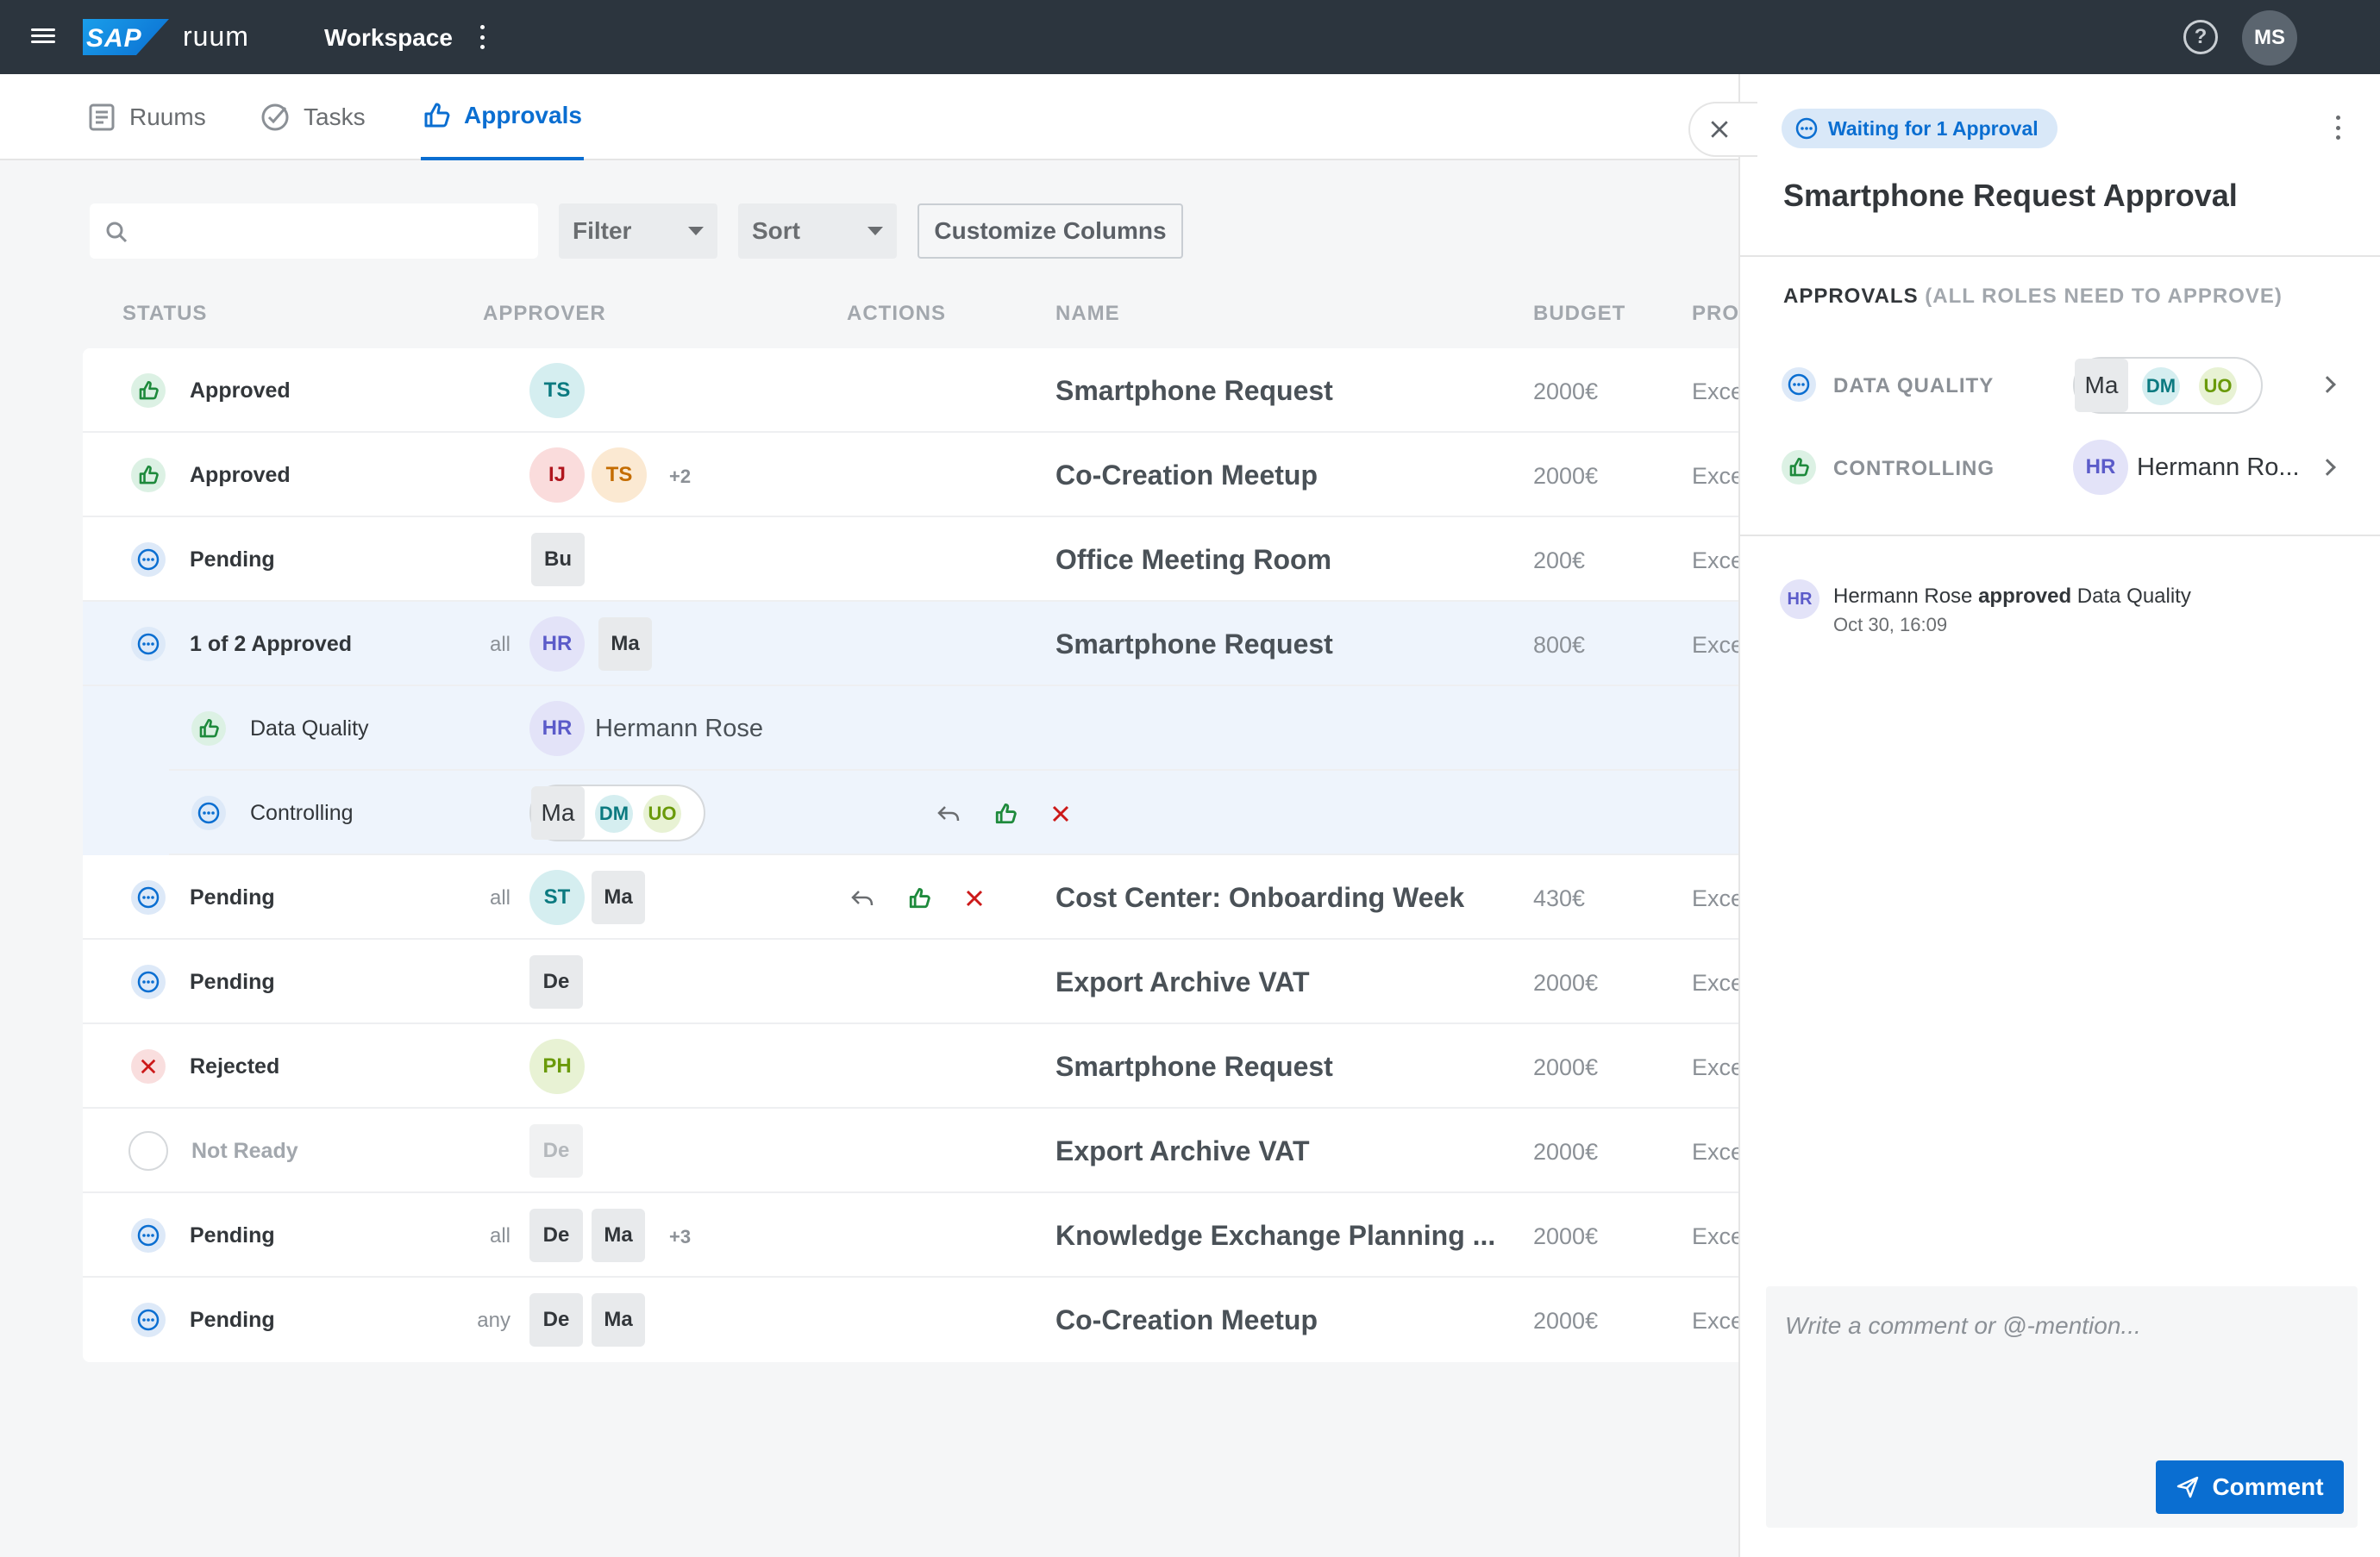 The height and width of the screenshot is (1557, 2380). I want to click on column-header-name: NAME, so click(1088, 313).